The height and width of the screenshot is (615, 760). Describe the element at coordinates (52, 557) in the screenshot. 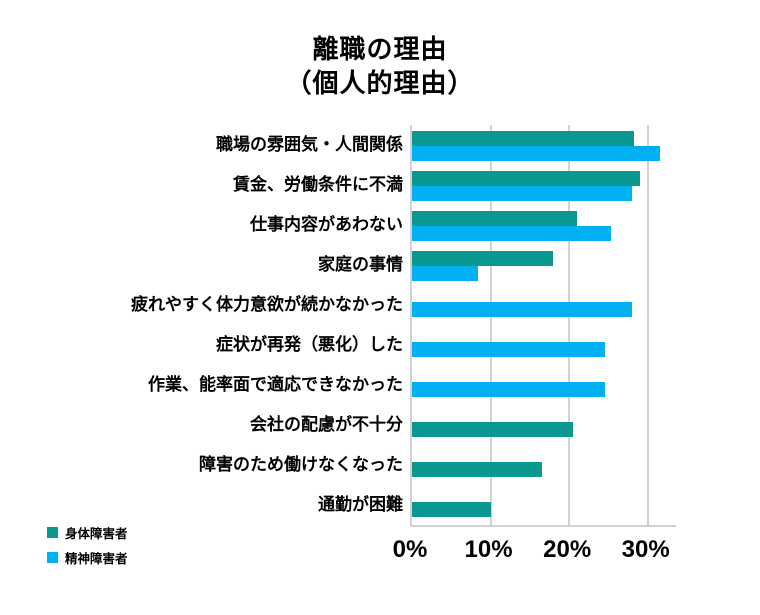

I see `legend-color-swatch-mental-disability` at that location.